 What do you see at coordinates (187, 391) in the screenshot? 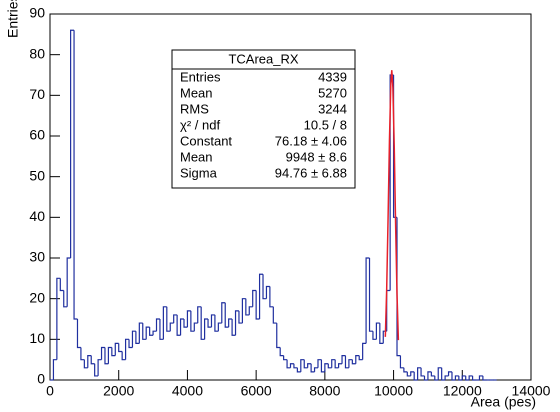
I see `x-tick-label: 4000` at bounding box center [187, 391].